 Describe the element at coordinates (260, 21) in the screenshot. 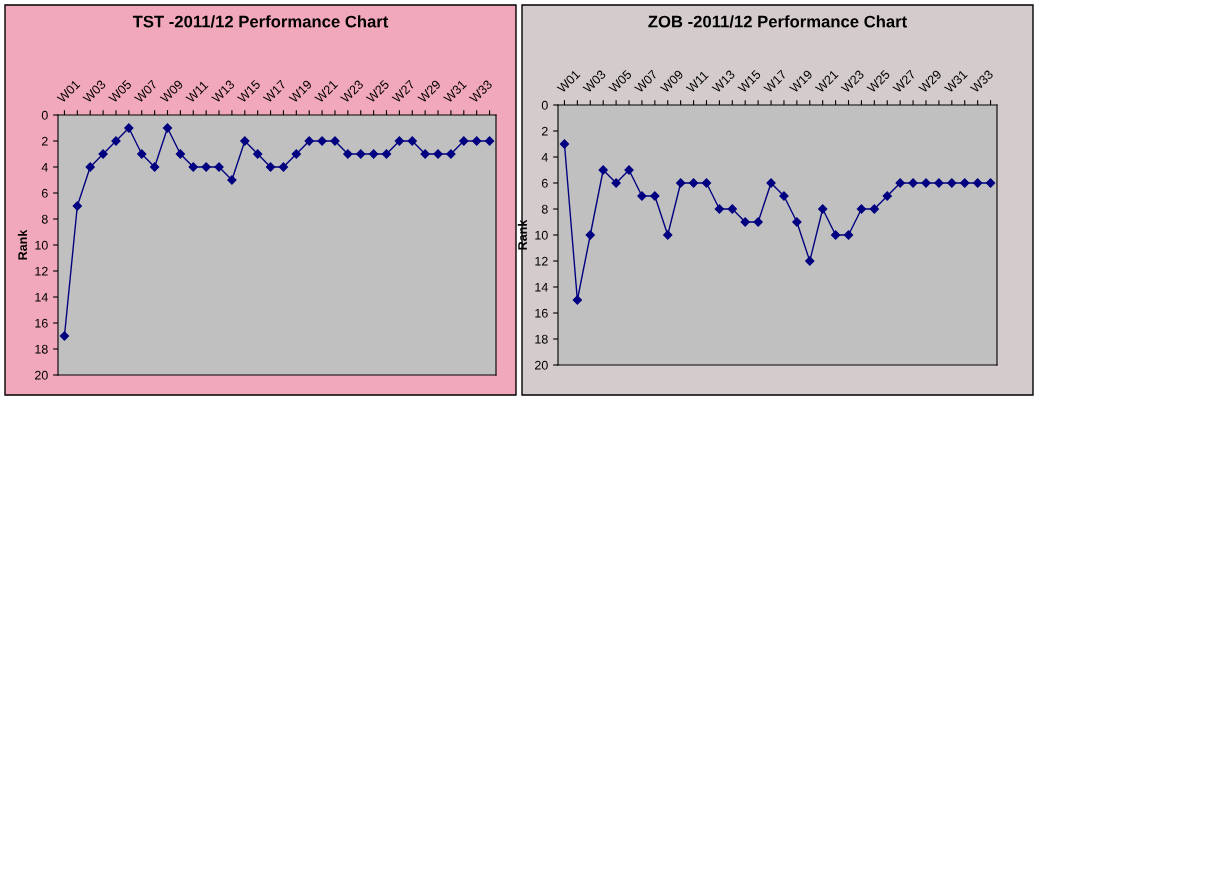

I see `chart-title: TST -2011/12 Performance Chart` at that location.